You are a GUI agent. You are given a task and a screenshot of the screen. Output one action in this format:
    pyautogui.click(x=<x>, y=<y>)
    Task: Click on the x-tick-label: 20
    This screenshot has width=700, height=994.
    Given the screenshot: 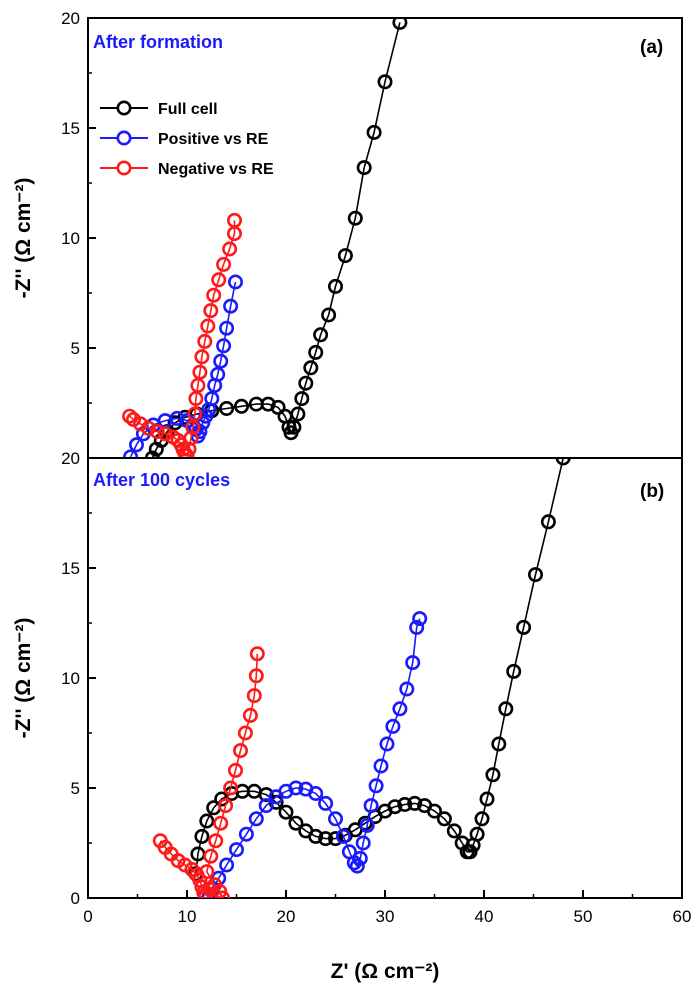 What is the action you would take?
    pyautogui.click(x=286, y=916)
    